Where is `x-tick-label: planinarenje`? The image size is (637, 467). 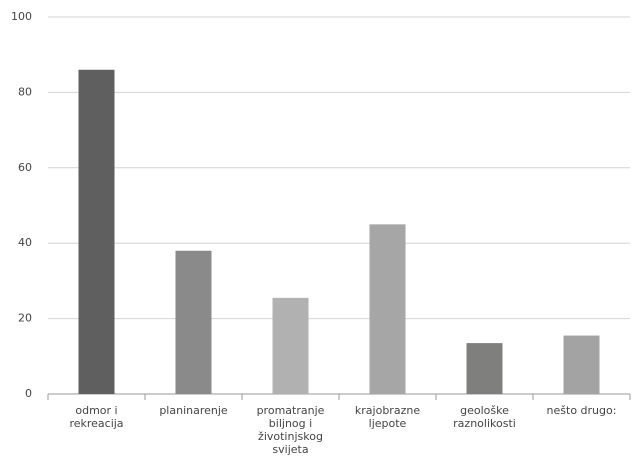 x-tick-label: planinarenje is located at coordinates (193, 410).